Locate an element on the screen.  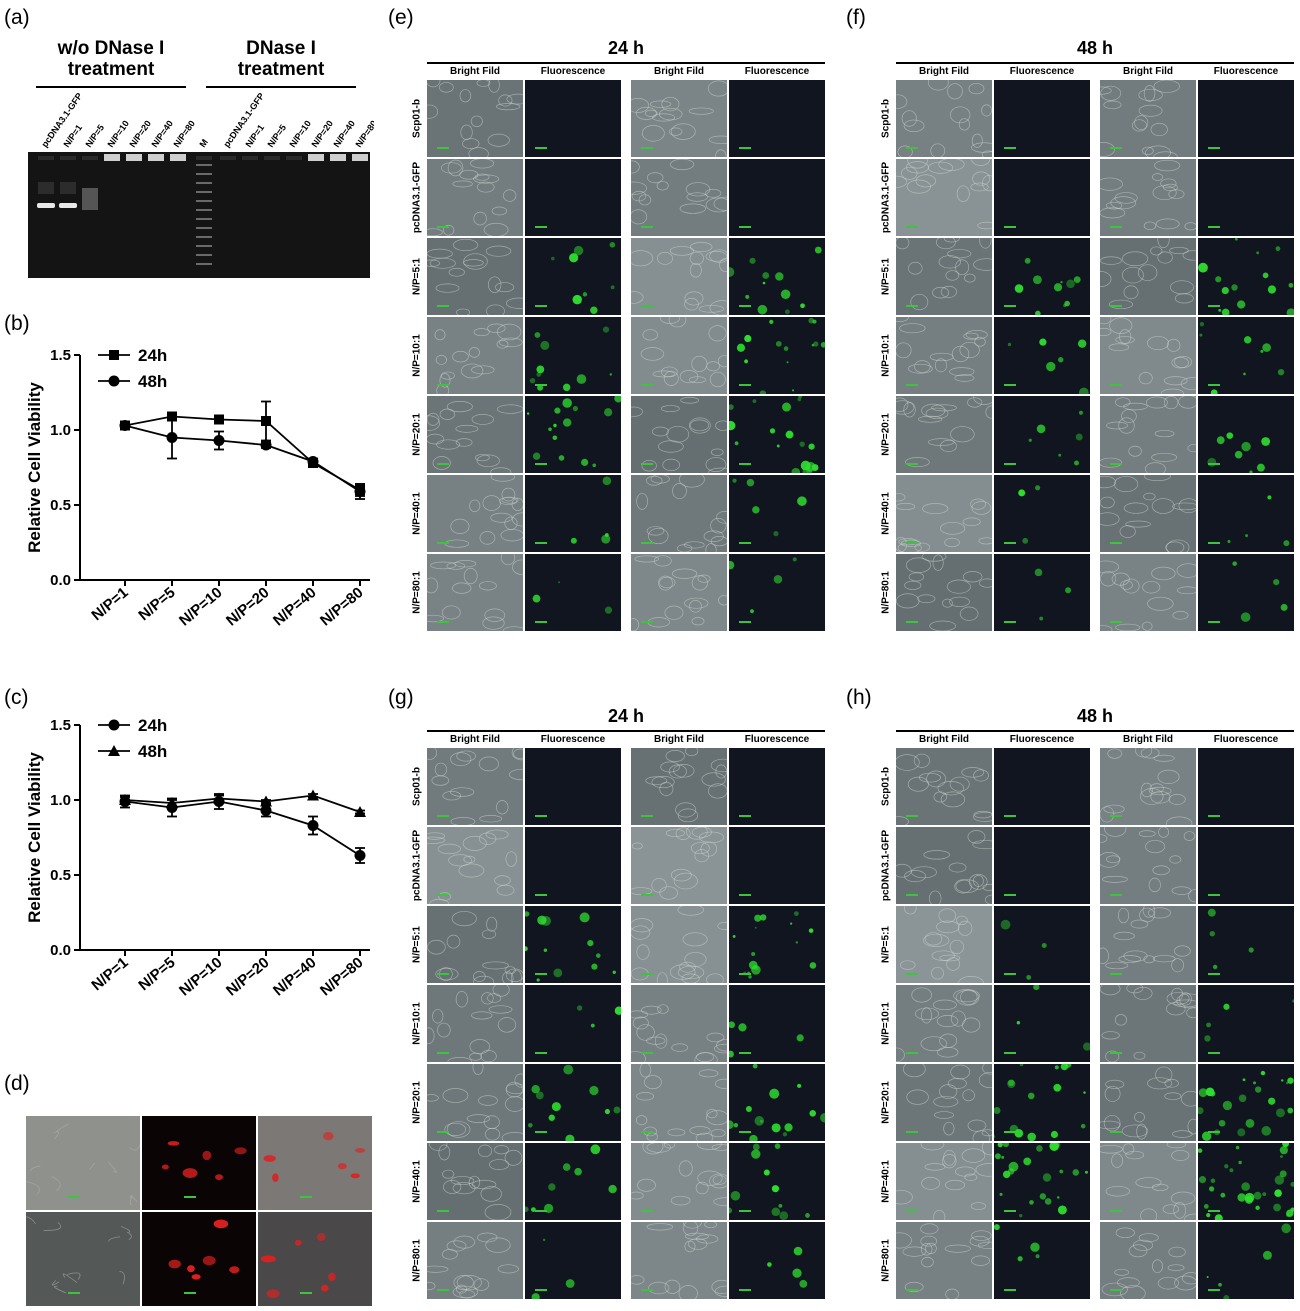
row-label: N/P=80:1 is located at coordinates (417, 592).